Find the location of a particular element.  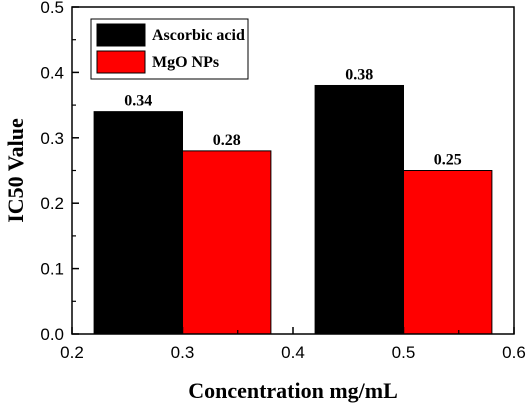

legend-swatch-ascorbic-acid is located at coordinates (121, 35).